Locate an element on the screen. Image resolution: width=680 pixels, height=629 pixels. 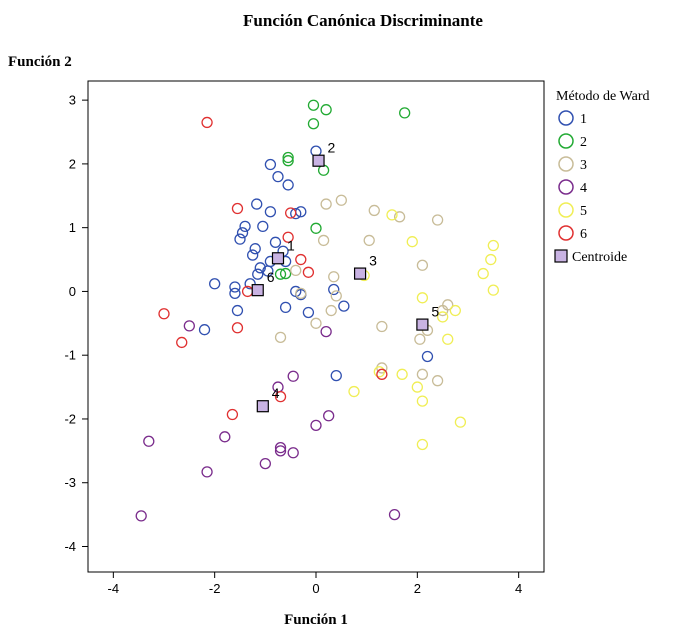
legend-items: 1 2 3 4 5 6 Centroide is located at coordinates (590, 187).